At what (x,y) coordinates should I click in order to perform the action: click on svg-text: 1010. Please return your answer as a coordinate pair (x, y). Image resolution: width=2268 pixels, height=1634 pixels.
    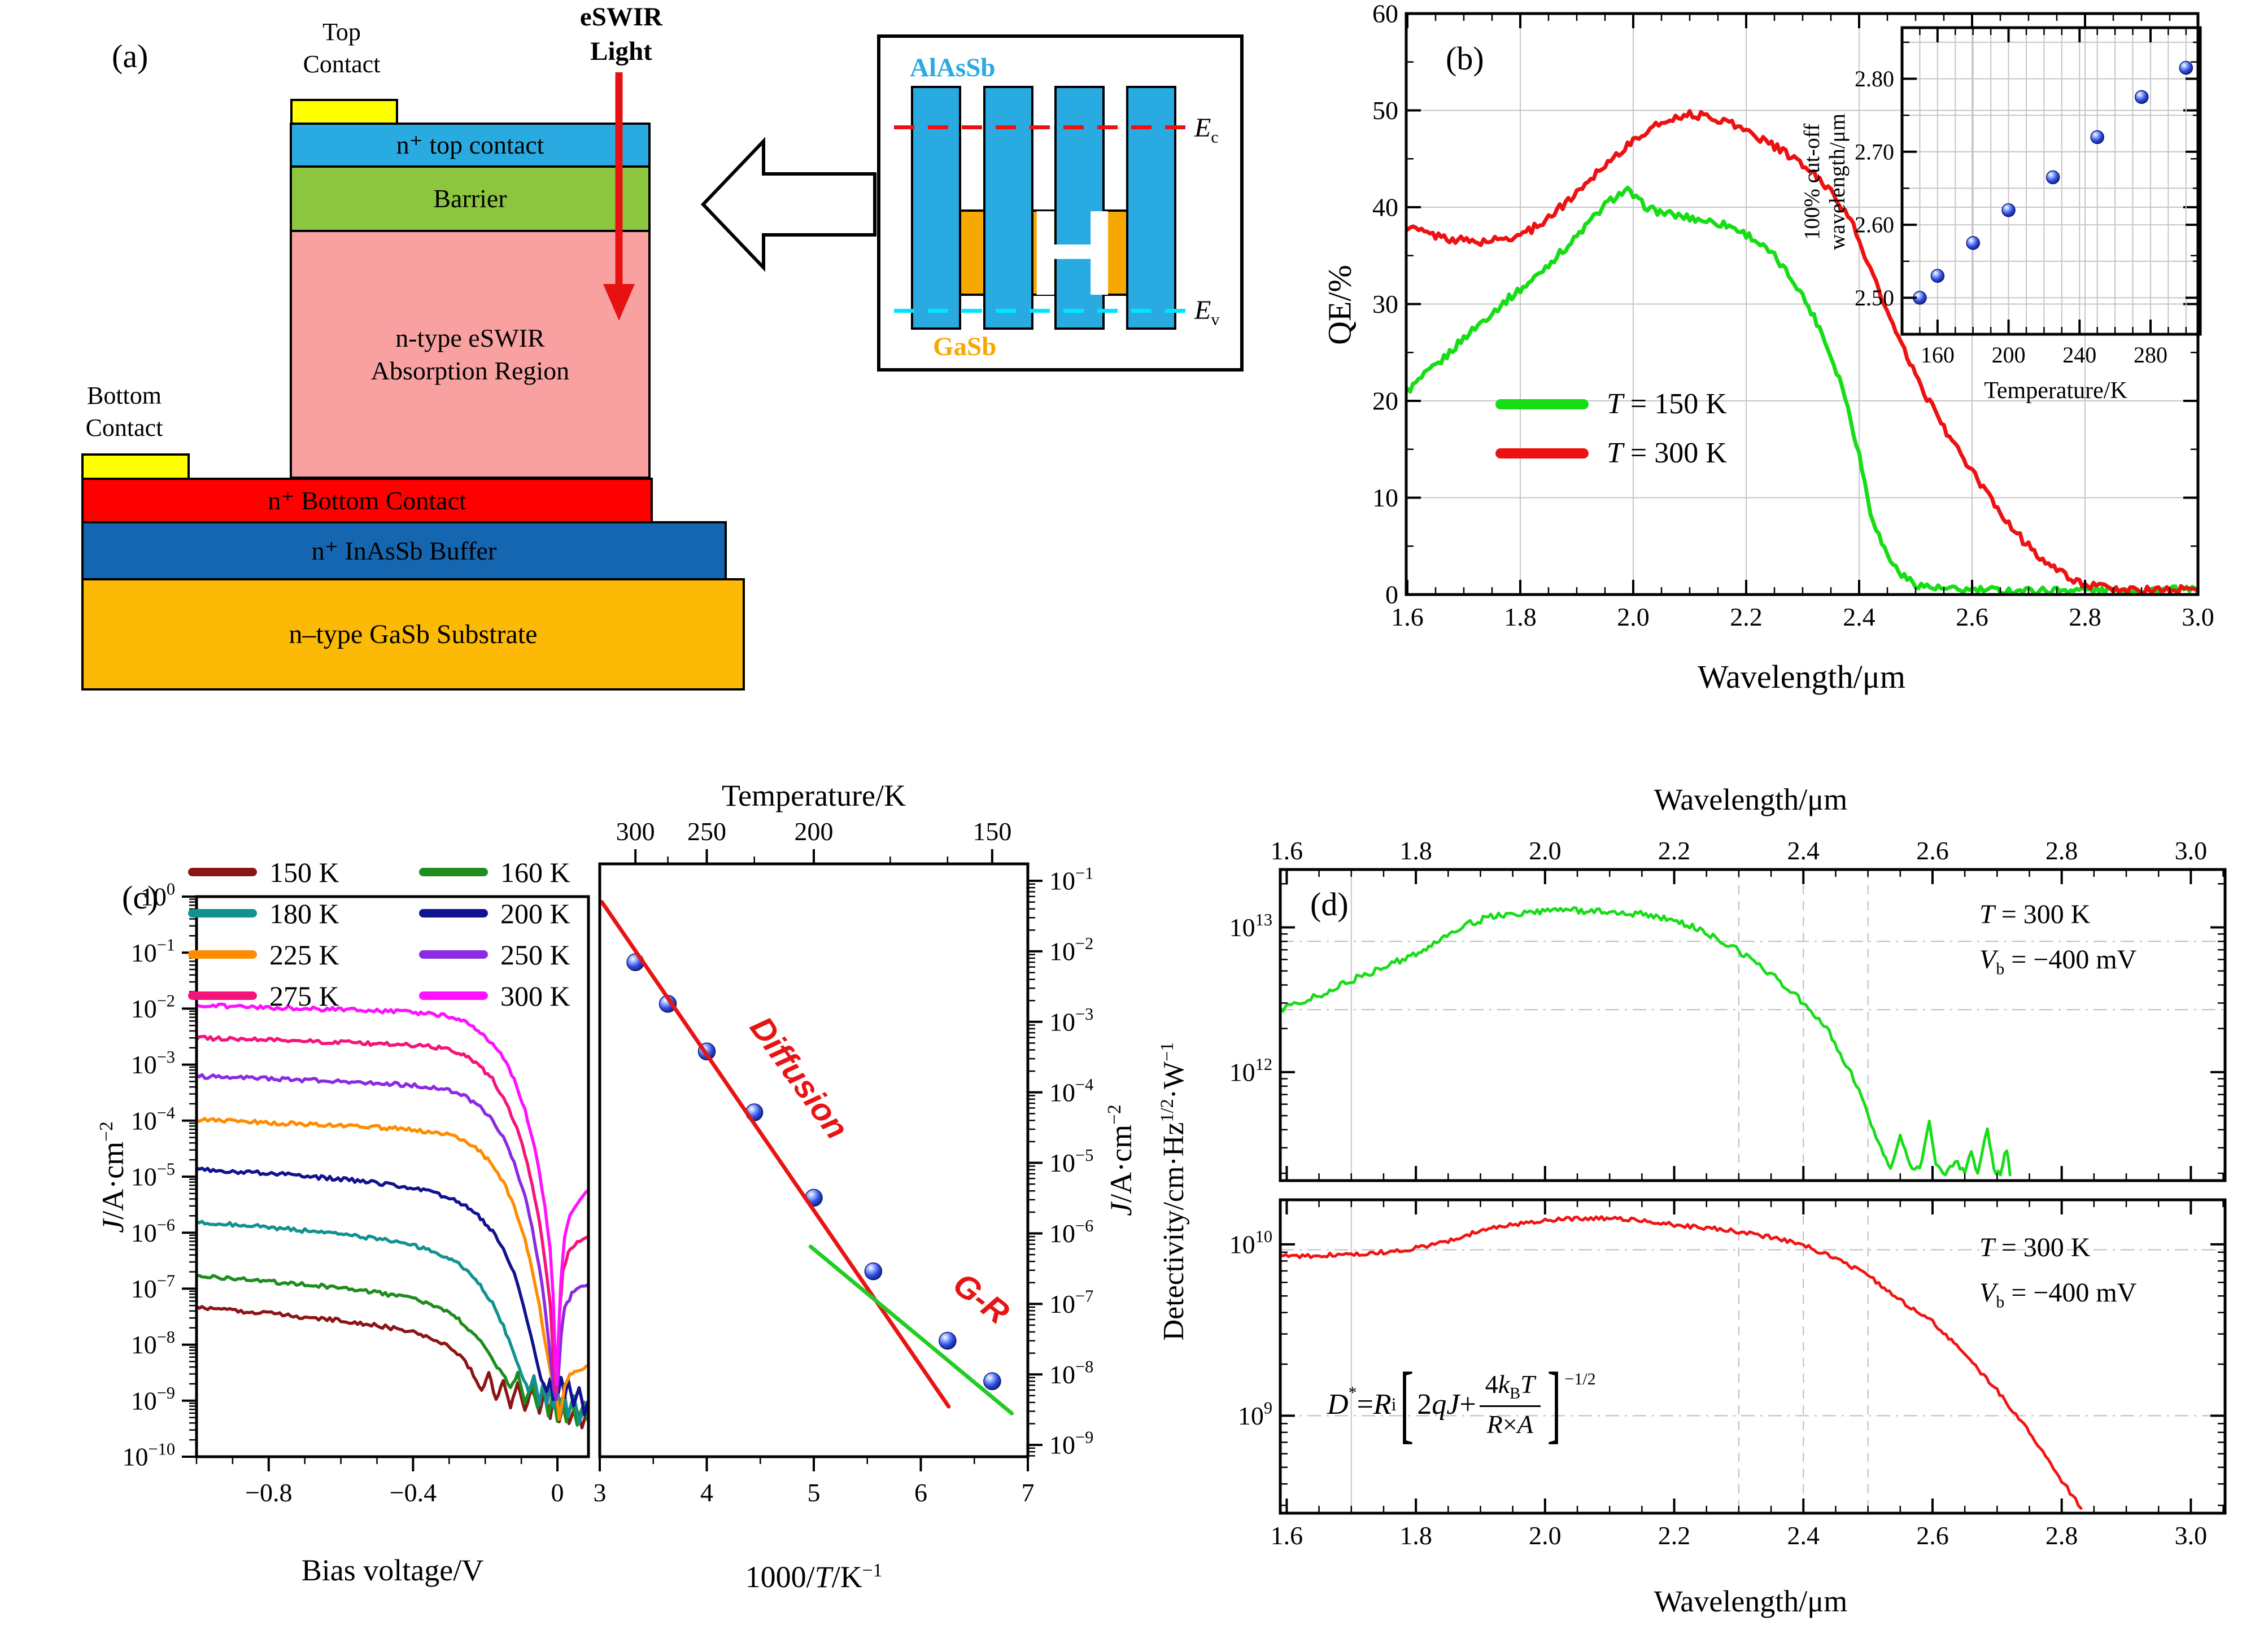
    Looking at the image, I should click on (1251, 1243).